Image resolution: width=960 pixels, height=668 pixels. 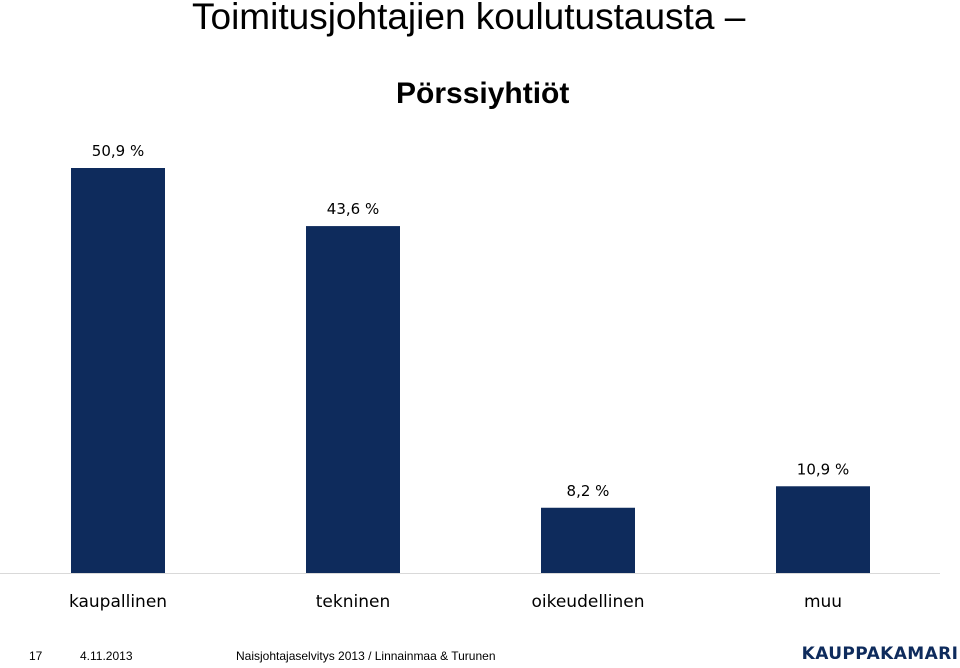 What do you see at coordinates (353, 399) in the screenshot?
I see `bar-tekninen` at bounding box center [353, 399].